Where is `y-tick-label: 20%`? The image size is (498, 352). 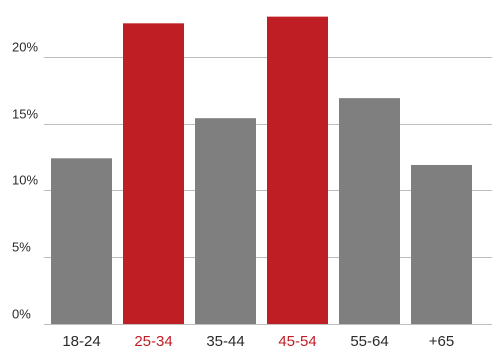
y-tick-label: 20% is located at coordinates (25, 47).